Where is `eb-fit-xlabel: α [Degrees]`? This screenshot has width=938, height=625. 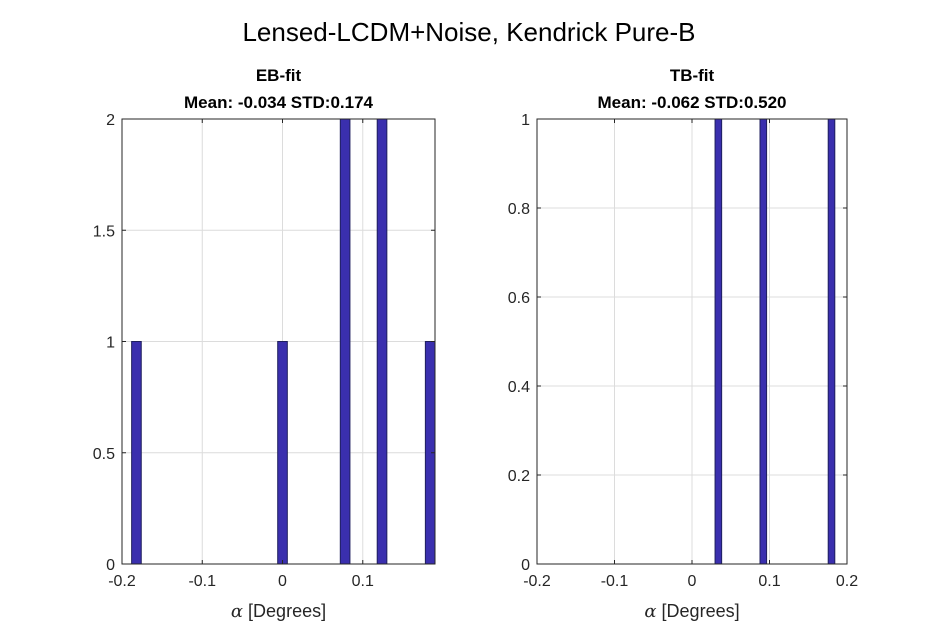
eb-fit-xlabel: α [Degrees] is located at coordinates (278, 611).